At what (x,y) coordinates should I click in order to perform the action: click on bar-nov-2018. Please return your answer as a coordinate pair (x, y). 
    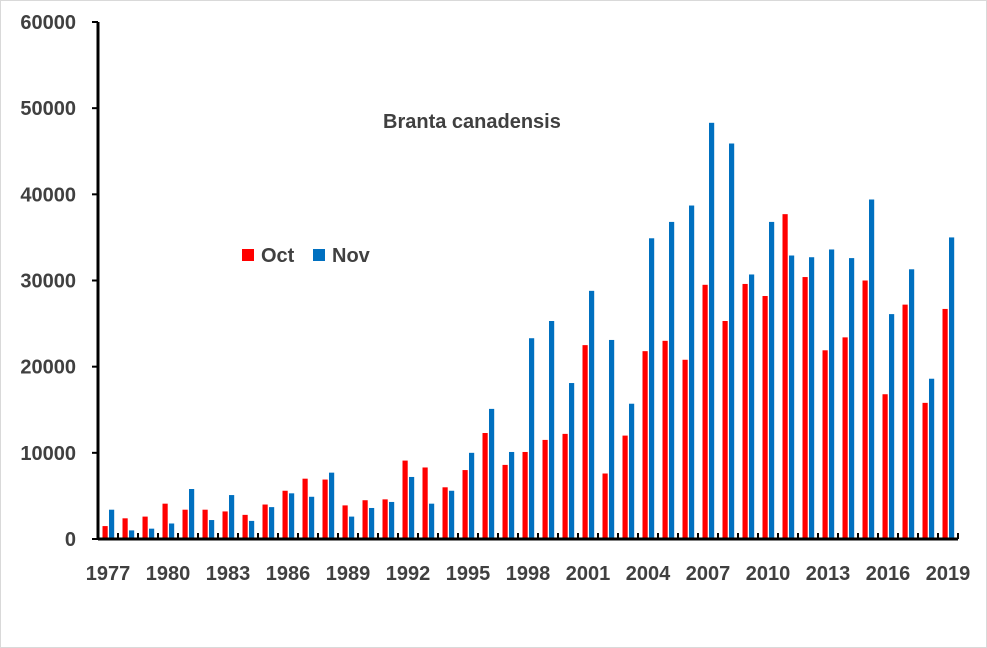
    Looking at the image, I should click on (932, 458).